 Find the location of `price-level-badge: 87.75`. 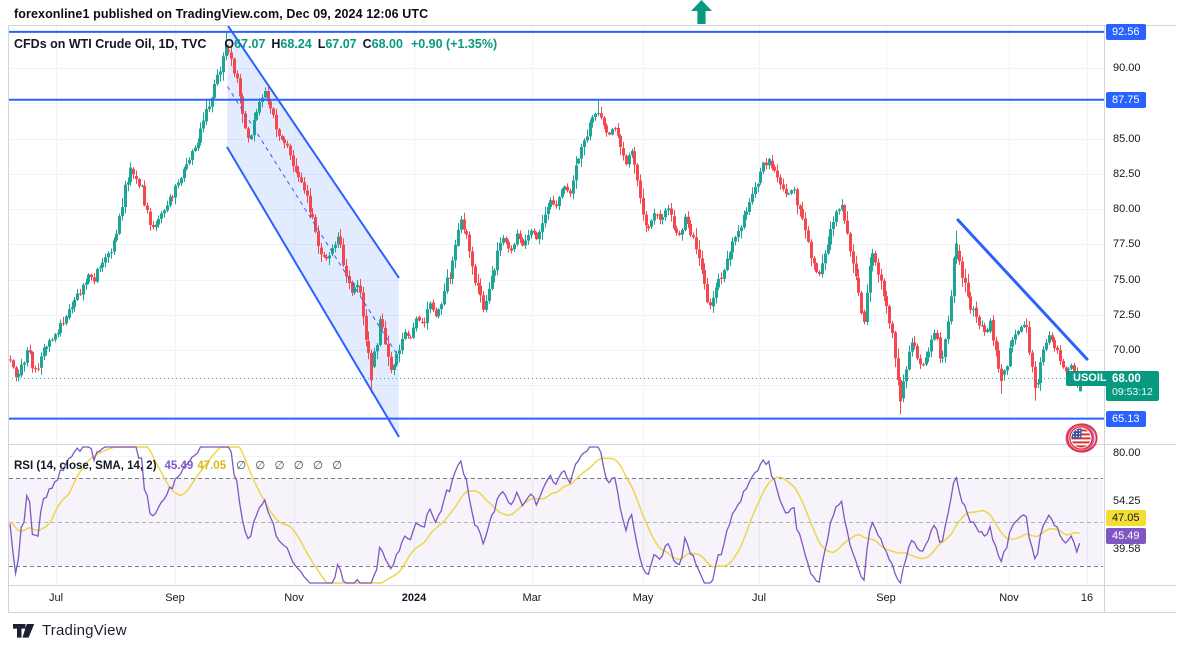

price-level-badge: 87.75 is located at coordinates (1126, 99).